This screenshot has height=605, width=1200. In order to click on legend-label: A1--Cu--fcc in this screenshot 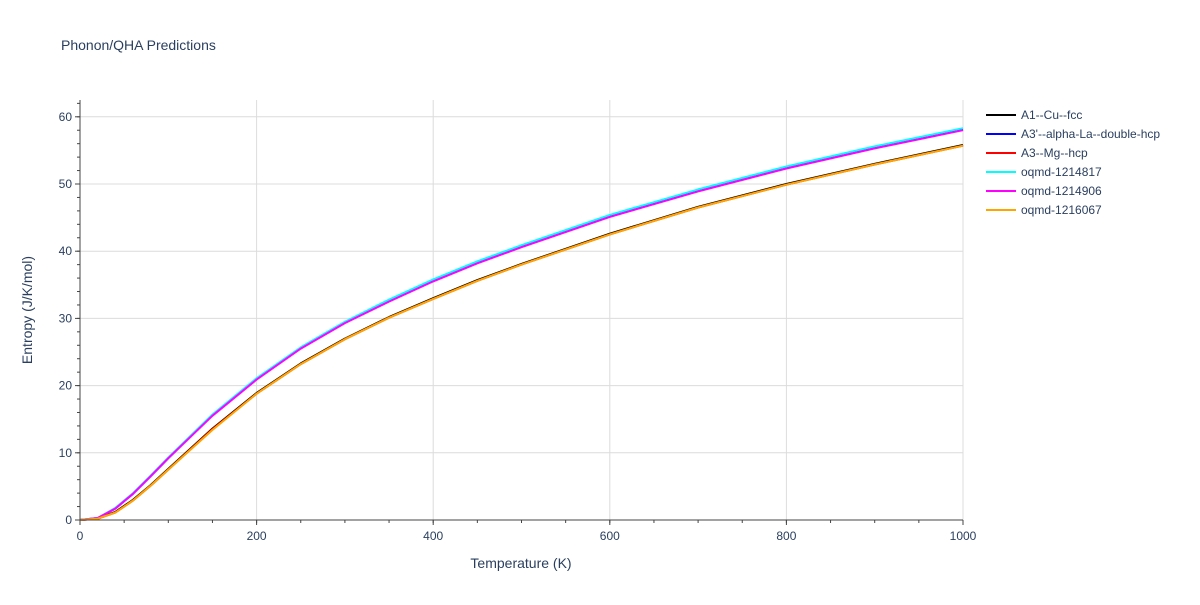, I will do `click(1051, 115)`.